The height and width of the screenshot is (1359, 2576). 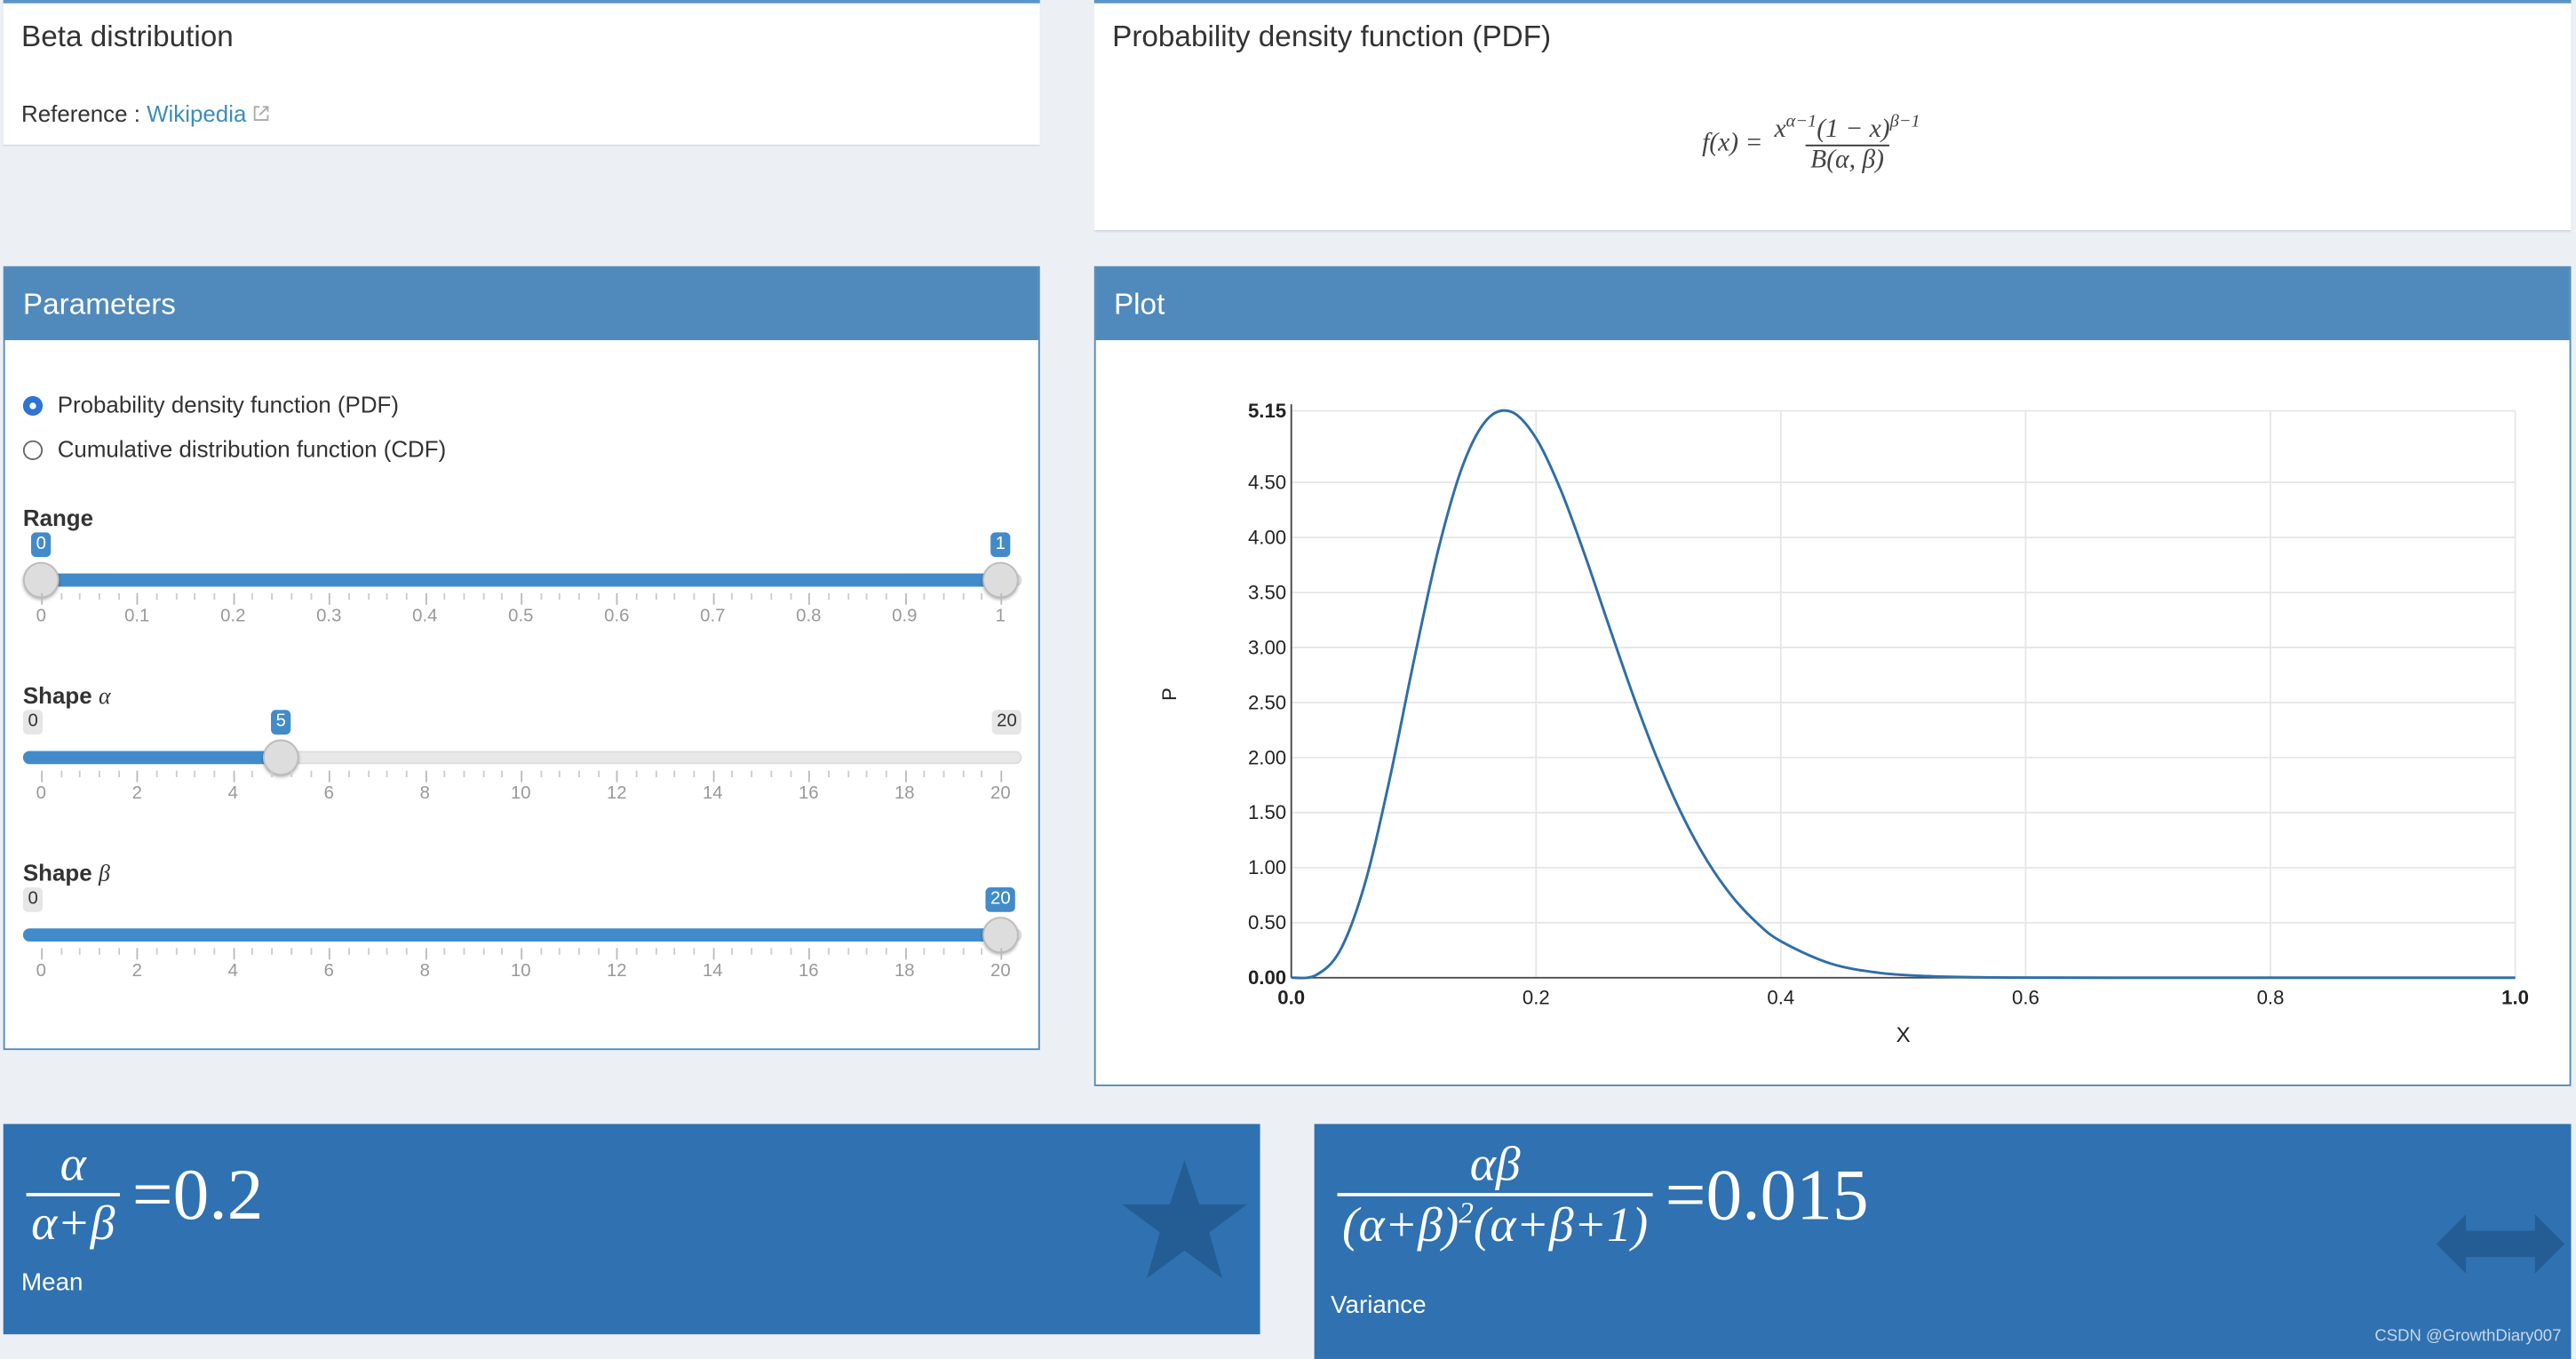 What do you see at coordinates (521, 616) in the screenshot?
I see `slider-tick-label: 0.5` at bounding box center [521, 616].